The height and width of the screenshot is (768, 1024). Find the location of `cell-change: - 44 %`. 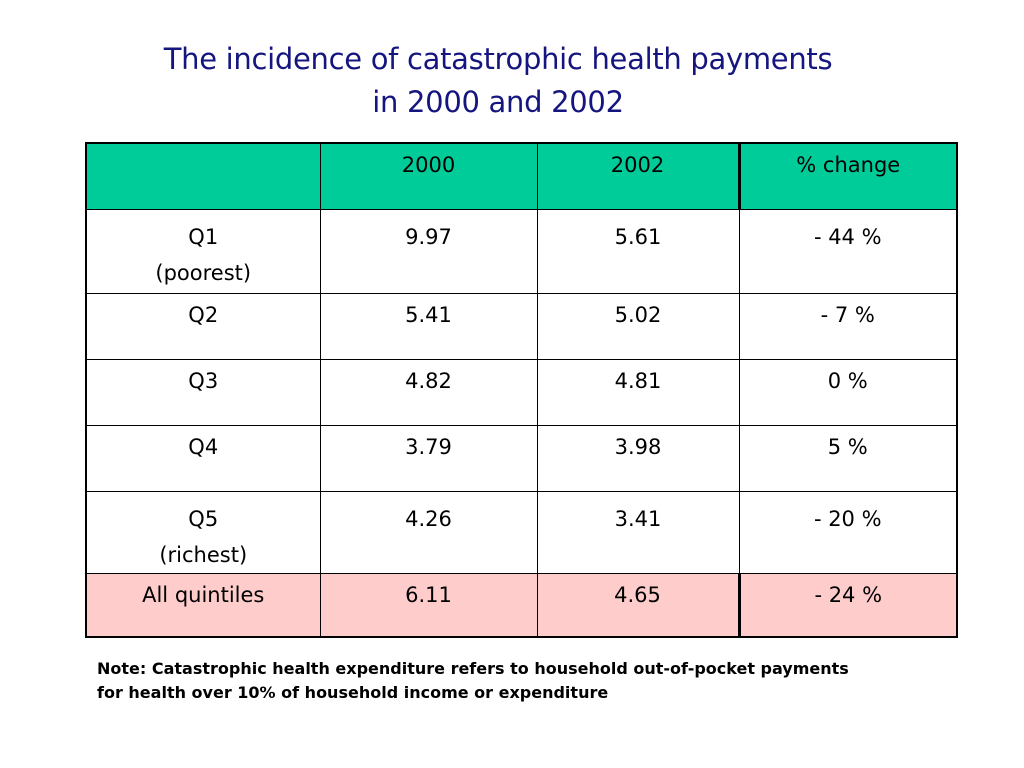

cell-change: - 44 % is located at coordinates (848, 251).